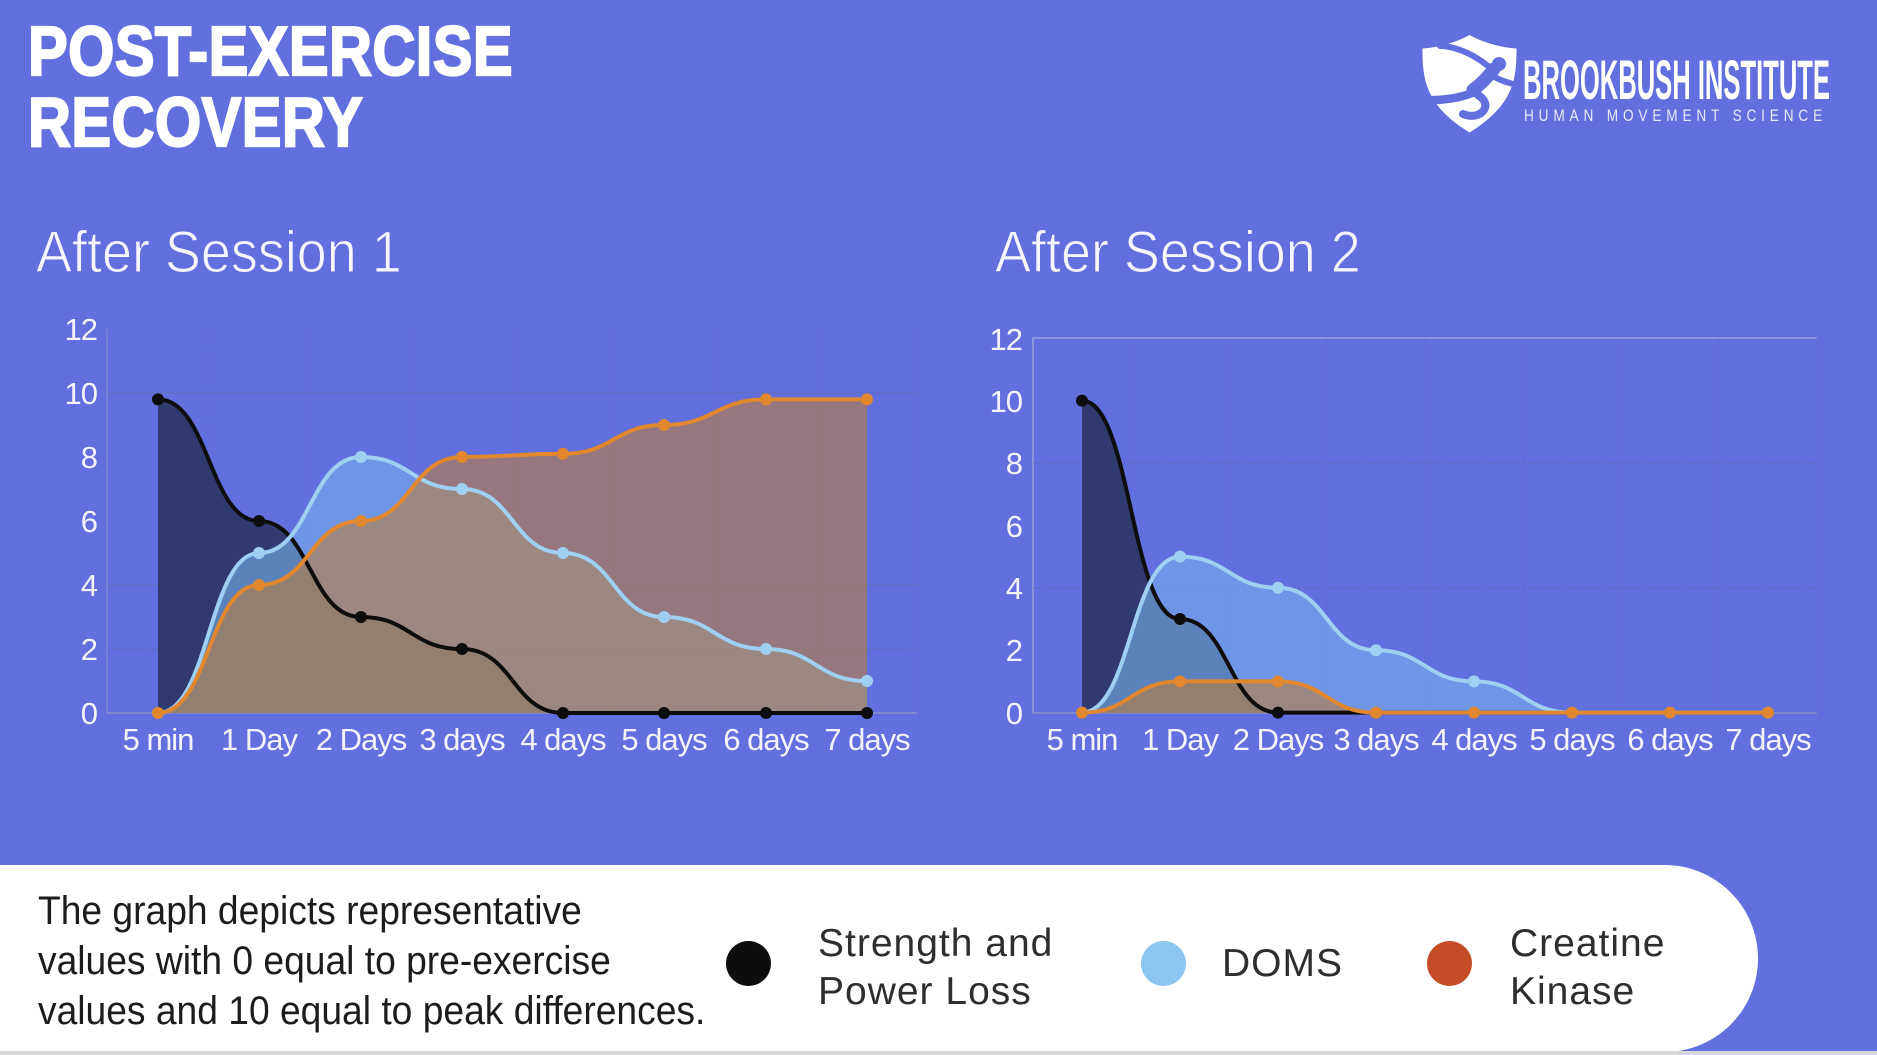 The image size is (1877, 1055). What do you see at coordinates (1676, 79) in the screenshot?
I see `svg-text: BROOKBUSH INSTITUTE` at bounding box center [1676, 79].